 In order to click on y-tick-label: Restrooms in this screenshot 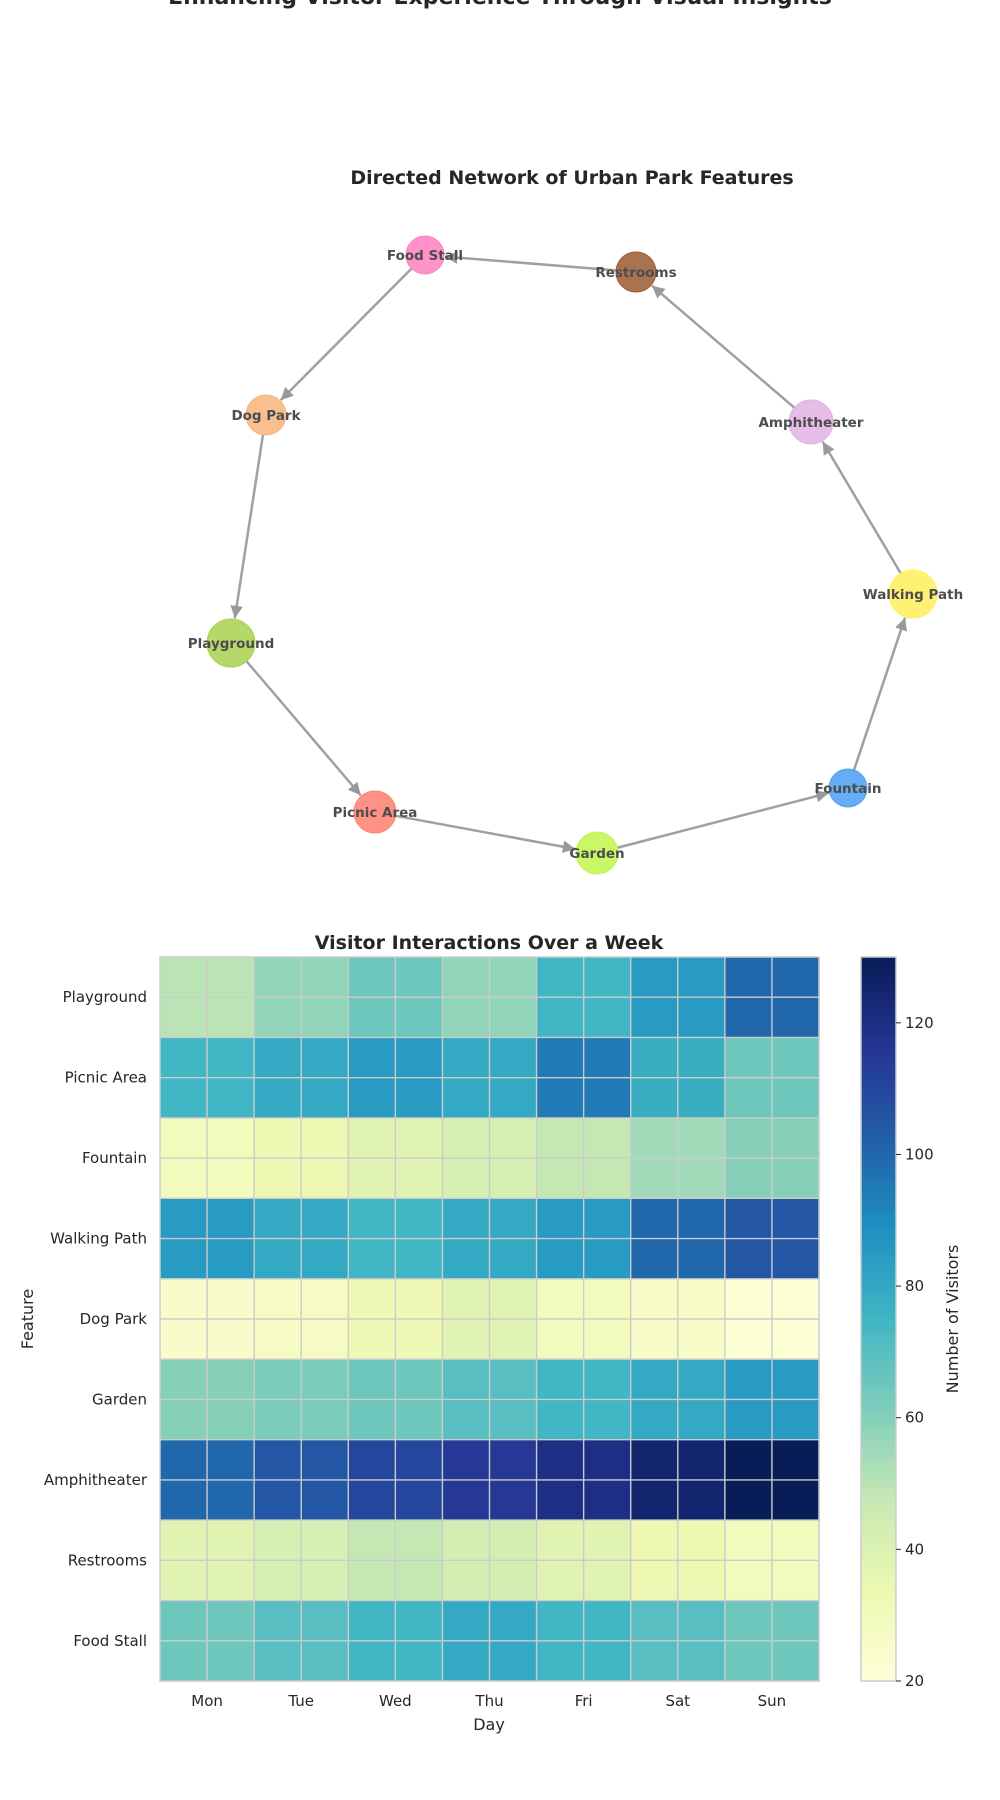, I will do `click(107, 1560)`.